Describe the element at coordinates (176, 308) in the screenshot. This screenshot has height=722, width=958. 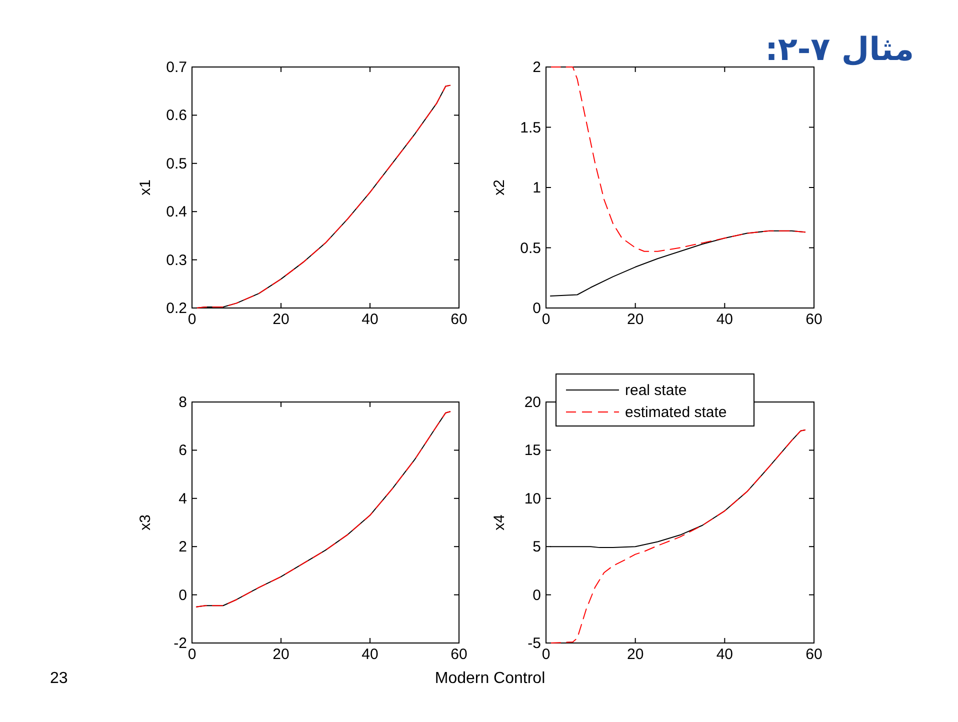
I see `y-tick-label: 0.2` at that location.